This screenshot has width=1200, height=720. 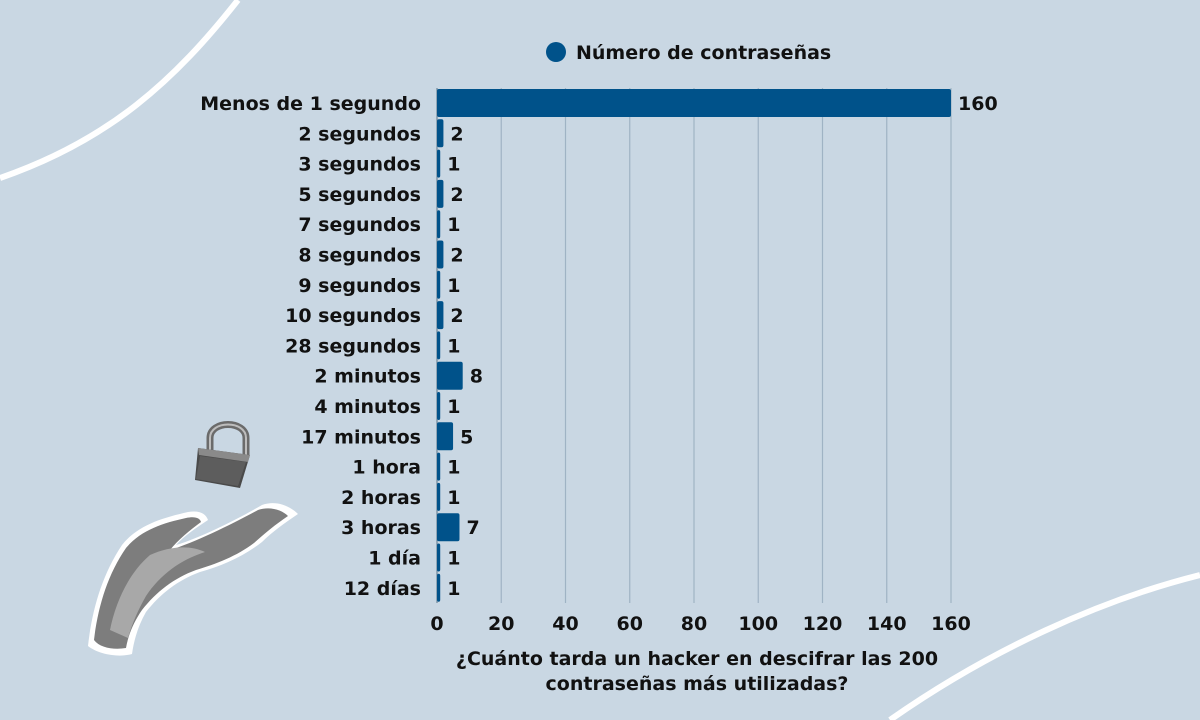 I want to click on legend: Número de contraseñas, so click(x=688, y=53).